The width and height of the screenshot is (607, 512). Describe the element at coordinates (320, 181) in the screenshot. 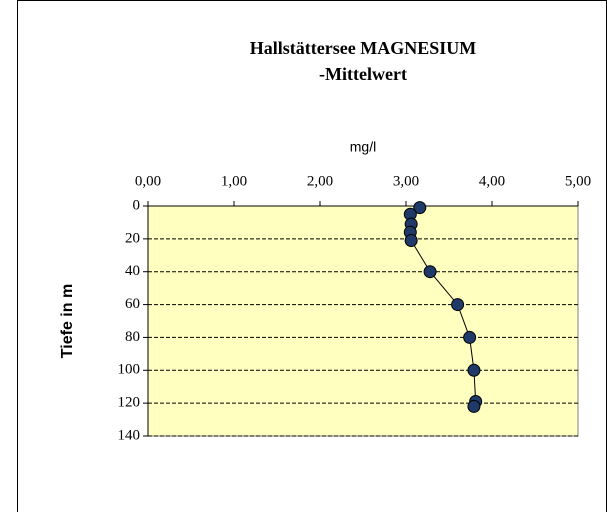

I see `x-tick-label: 2,00` at that location.